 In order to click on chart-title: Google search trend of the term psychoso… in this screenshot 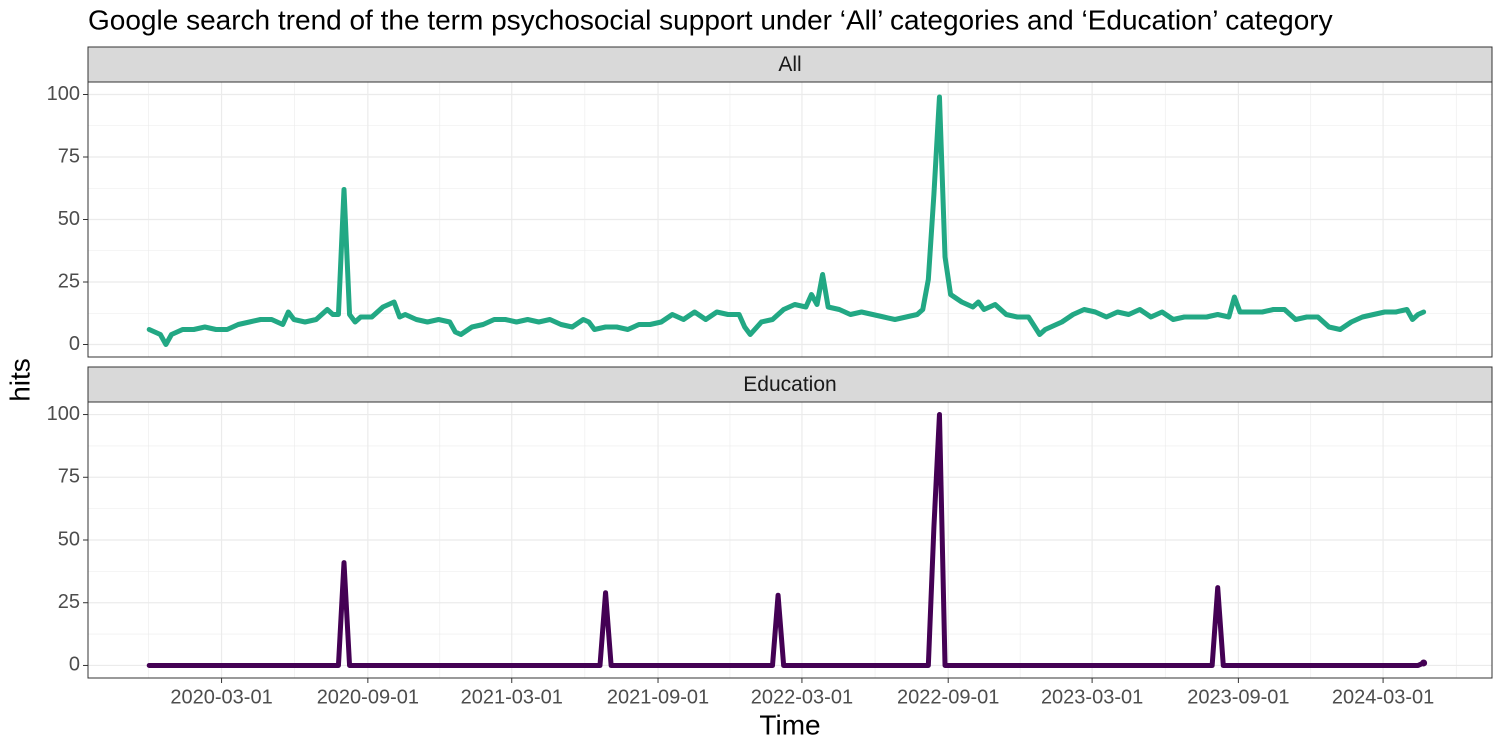, I will do `click(710, 19)`.